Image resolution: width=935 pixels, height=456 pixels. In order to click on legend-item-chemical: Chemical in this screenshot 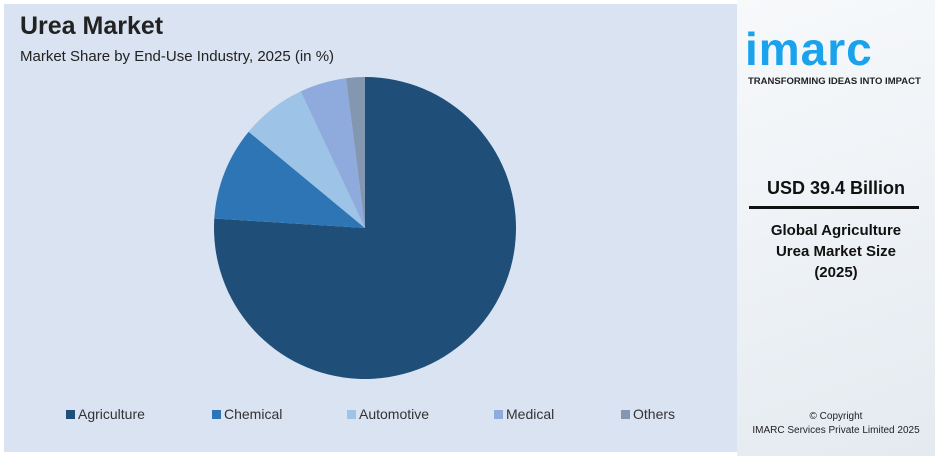, I will do `click(247, 414)`.